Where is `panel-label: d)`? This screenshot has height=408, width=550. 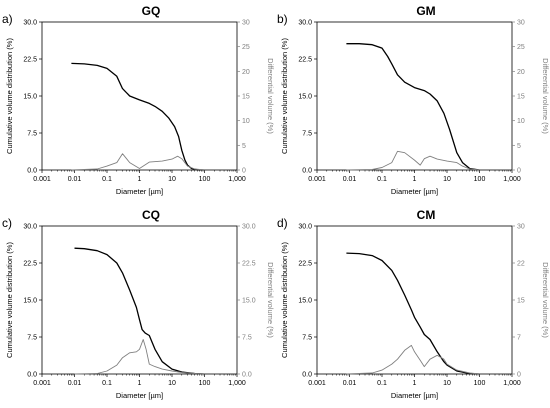
panel-label: d) is located at coordinates (282, 223).